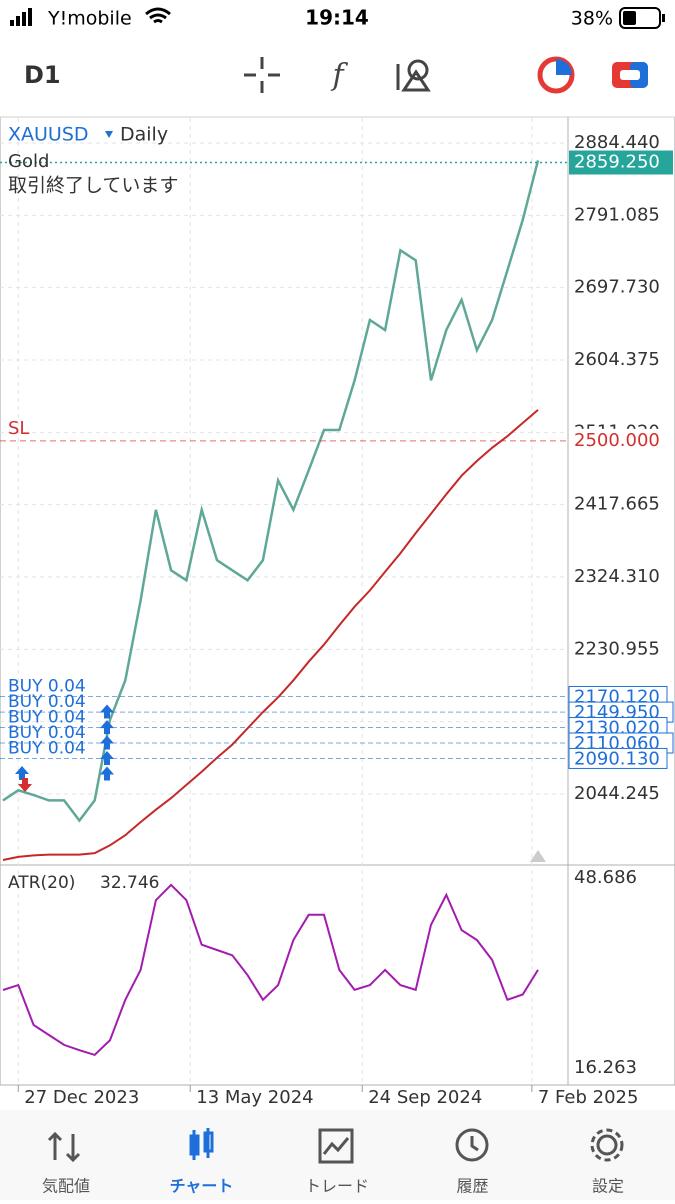  What do you see at coordinates (617, 504) in the screenshot?
I see `y-tick-label: 2417.665` at bounding box center [617, 504].